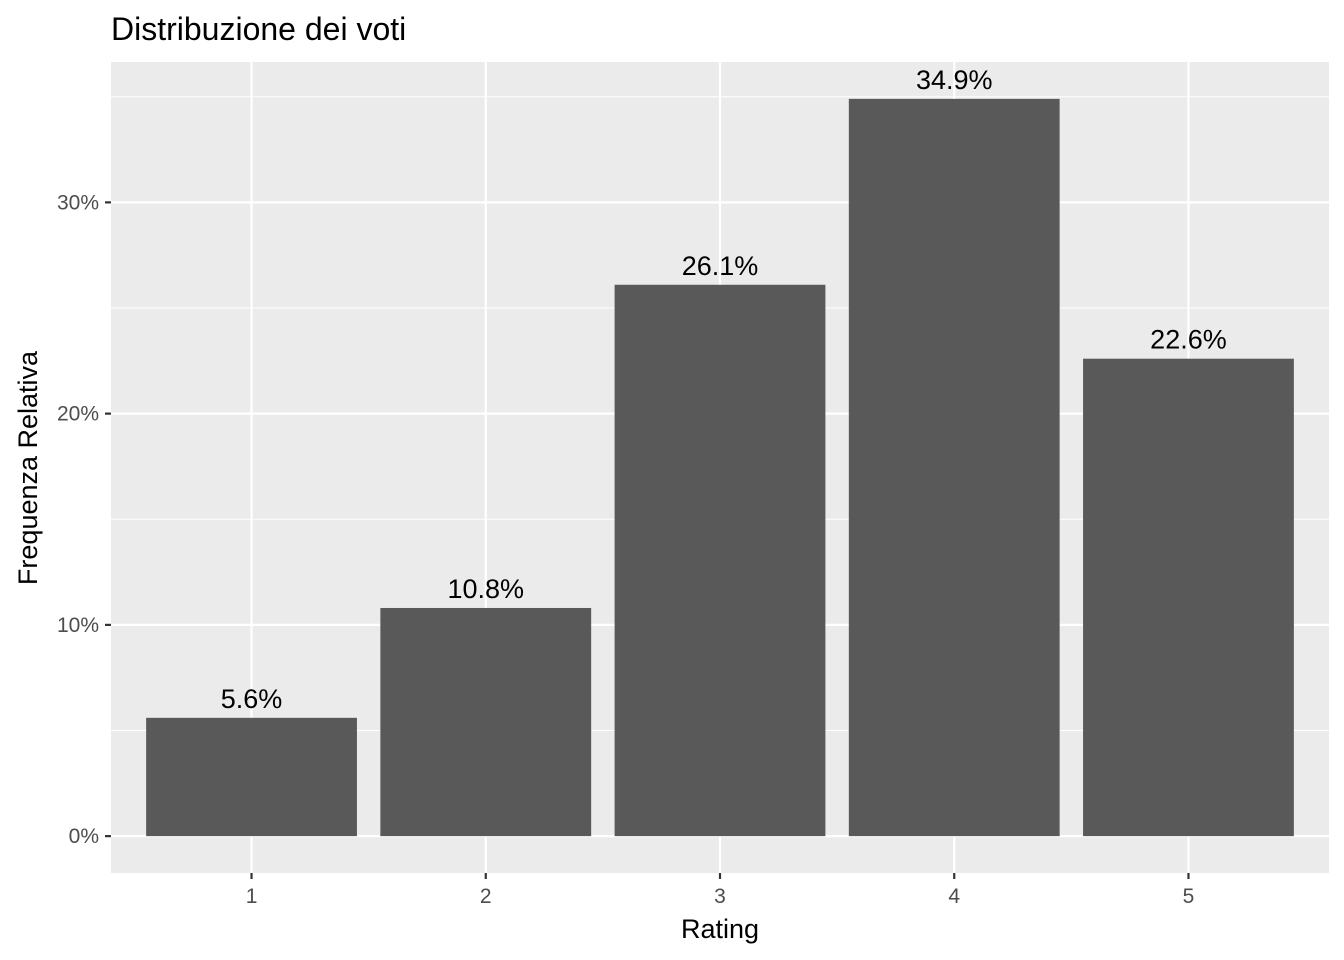 The image size is (1344, 960). Describe the element at coordinates (1188, 340) in the screenshot. I see `data-label-5: 22.6%` at that location.